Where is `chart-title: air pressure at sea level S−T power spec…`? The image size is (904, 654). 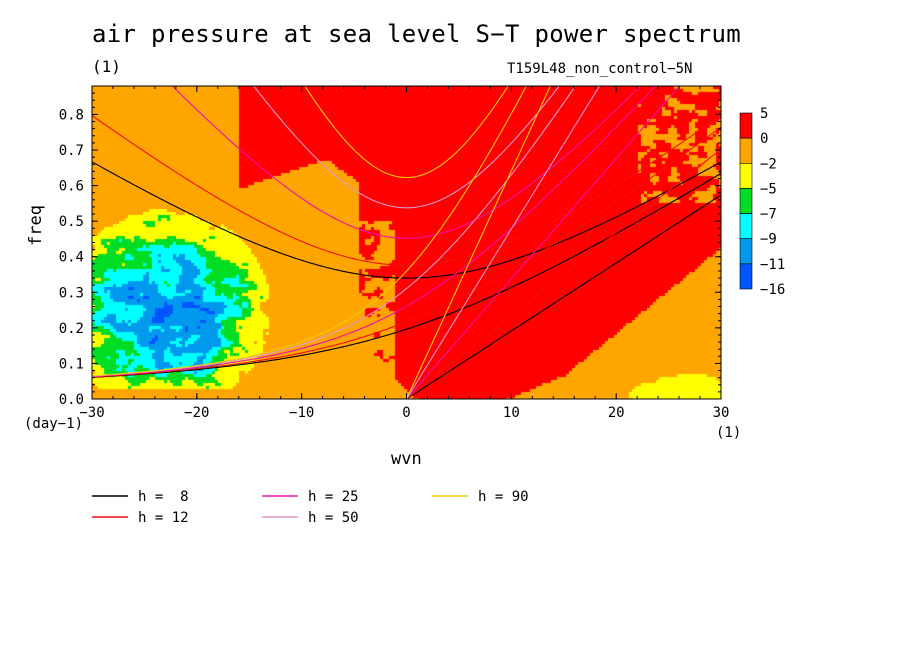 chart-title: air pressure at sea level S−T power spec… is located at coordinates (416, 34).